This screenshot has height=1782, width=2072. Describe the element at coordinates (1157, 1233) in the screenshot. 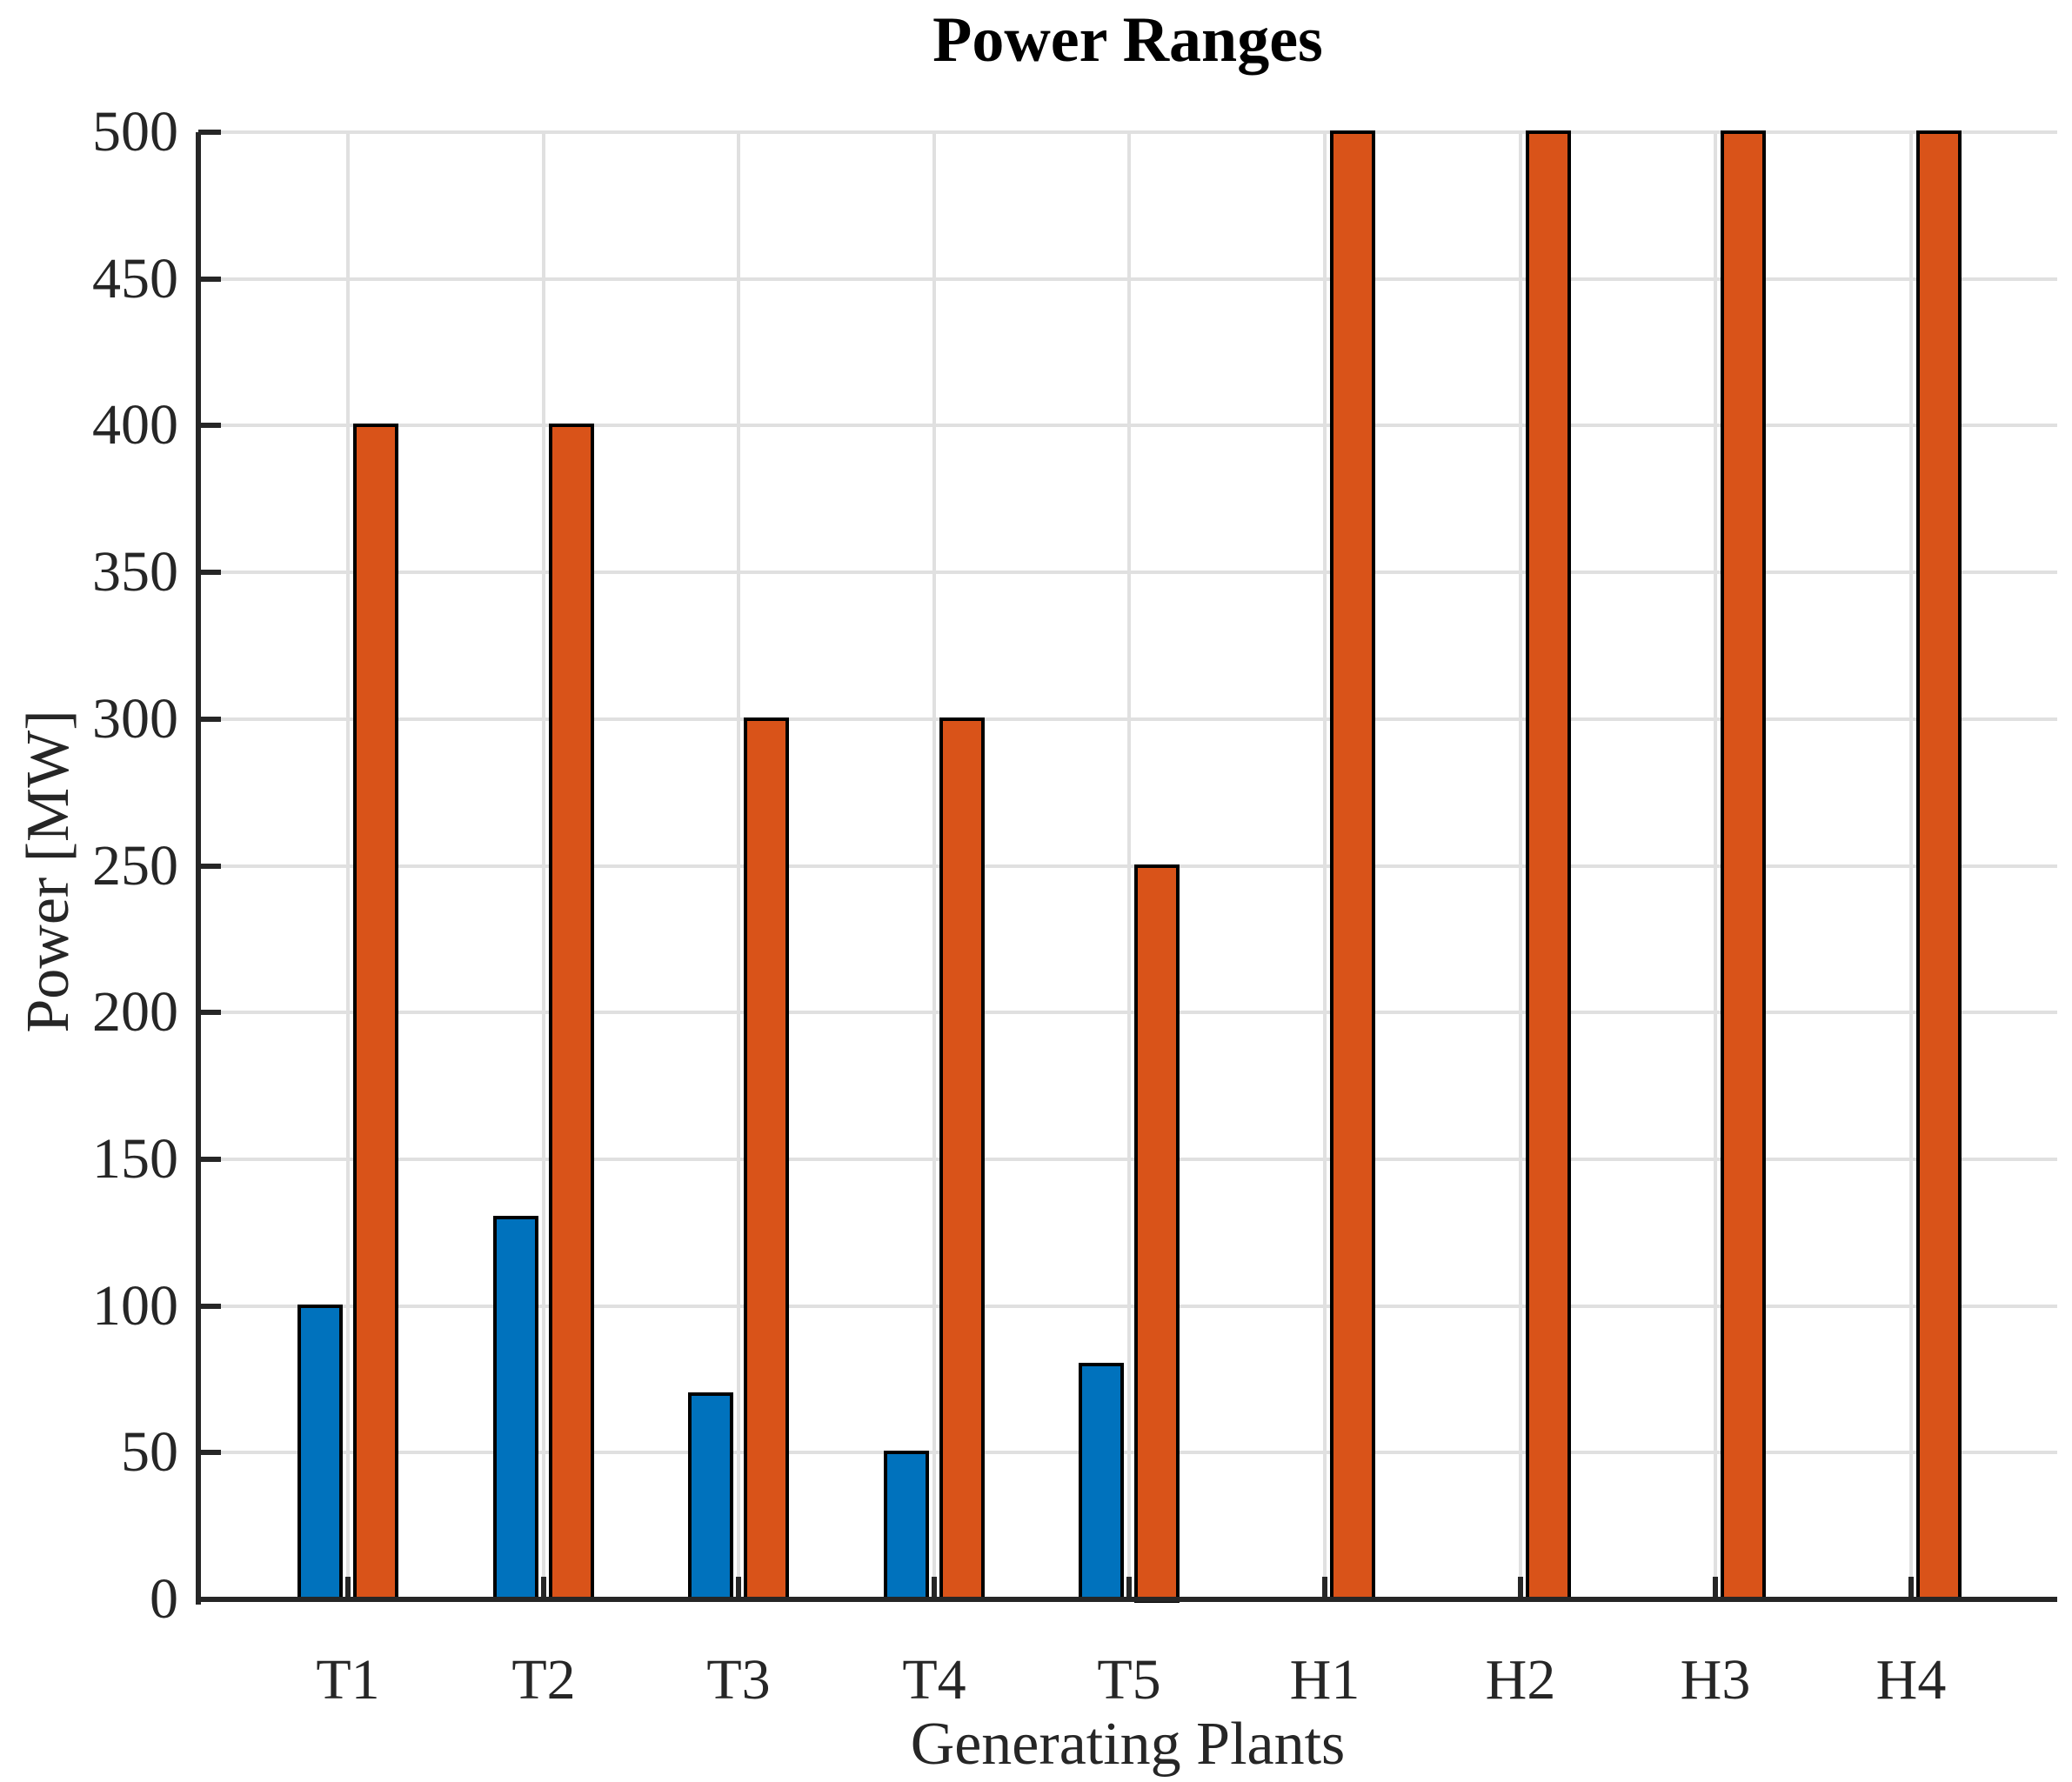

I see `bar-series-2-T5` at that location.